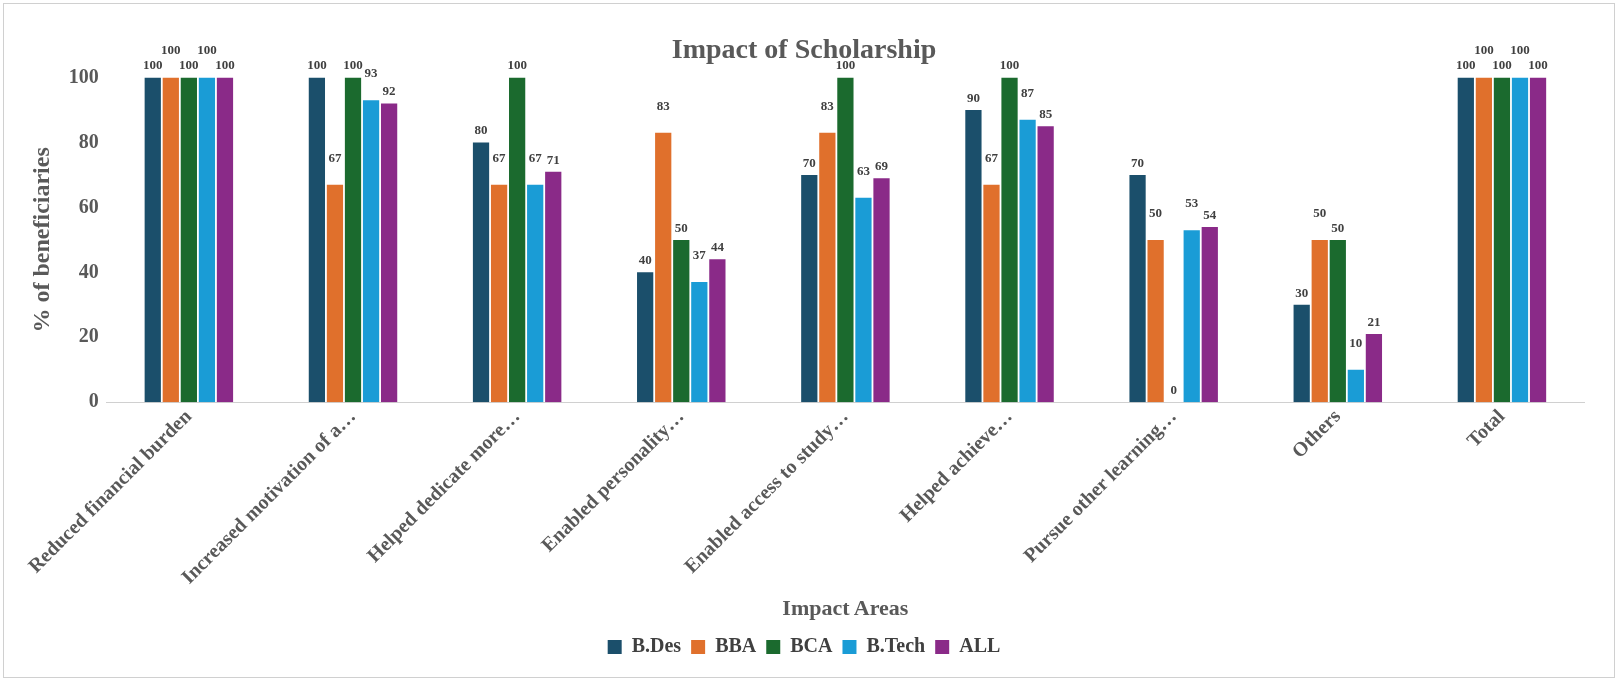  I want to click on legend-label: BCA, so click(812, 645).